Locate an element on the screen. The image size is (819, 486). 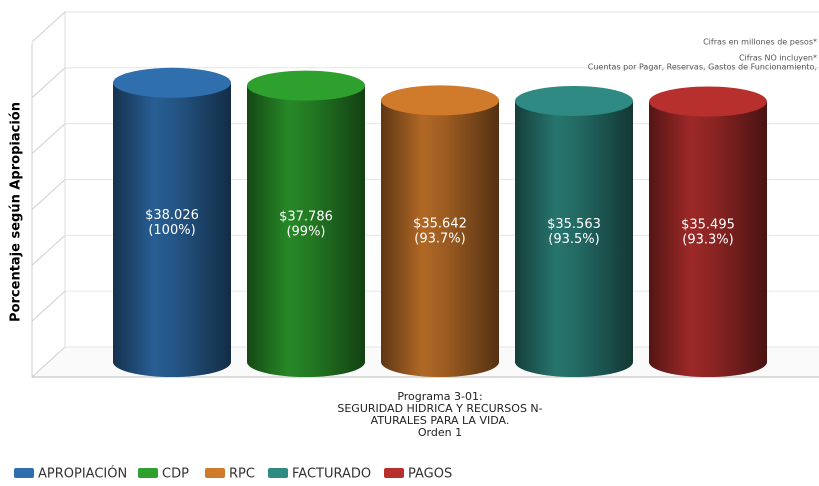
amount-label: $35.642 is located at coordinates (440, 224).